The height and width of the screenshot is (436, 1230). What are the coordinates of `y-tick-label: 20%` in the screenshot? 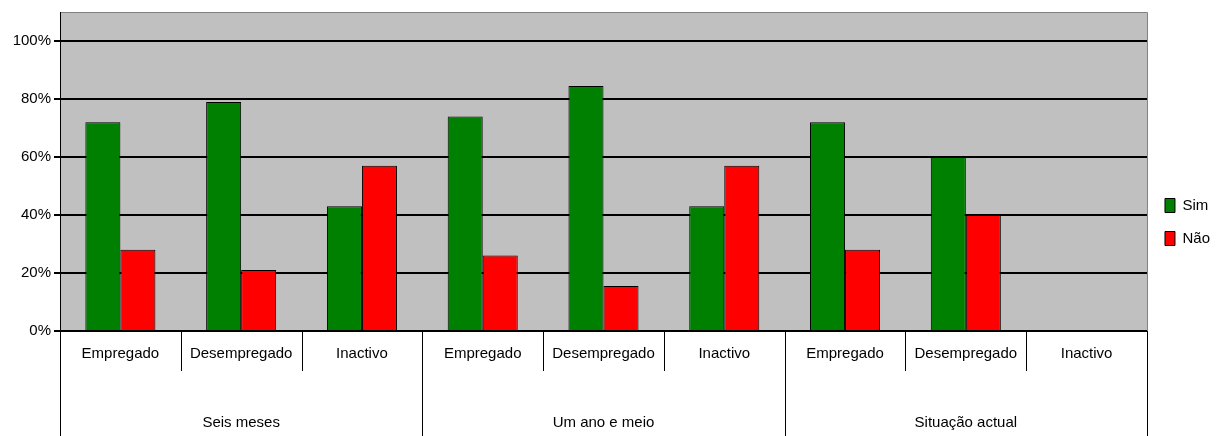 It's located at (35, 272).